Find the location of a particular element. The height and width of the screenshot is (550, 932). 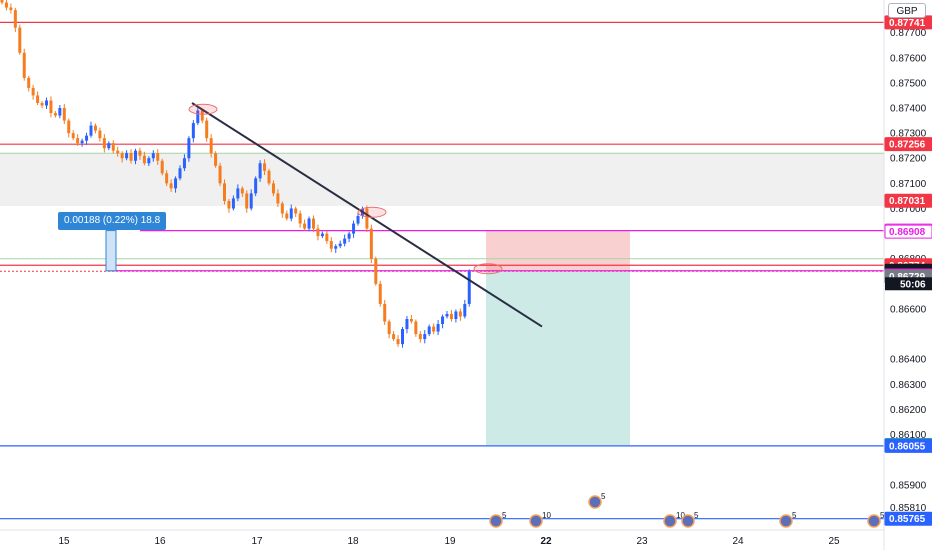

price-tick-label: 0.86100 is located at coordinates (908, 435).